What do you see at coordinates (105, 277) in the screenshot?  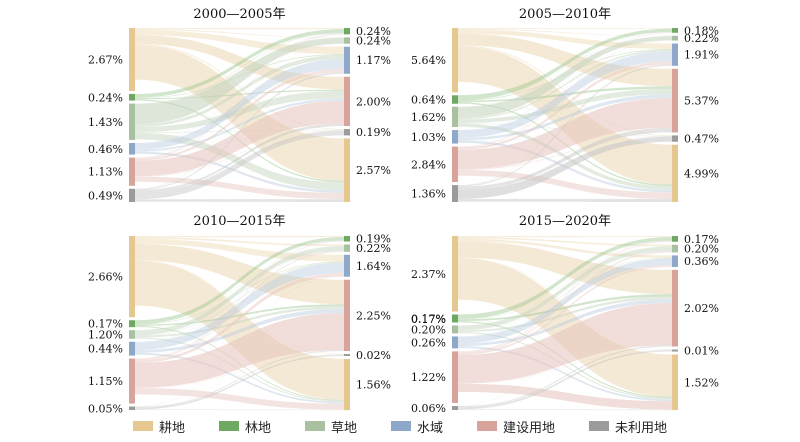 I see `left-node-label: 2.66%` at bounding box center [105, 277].